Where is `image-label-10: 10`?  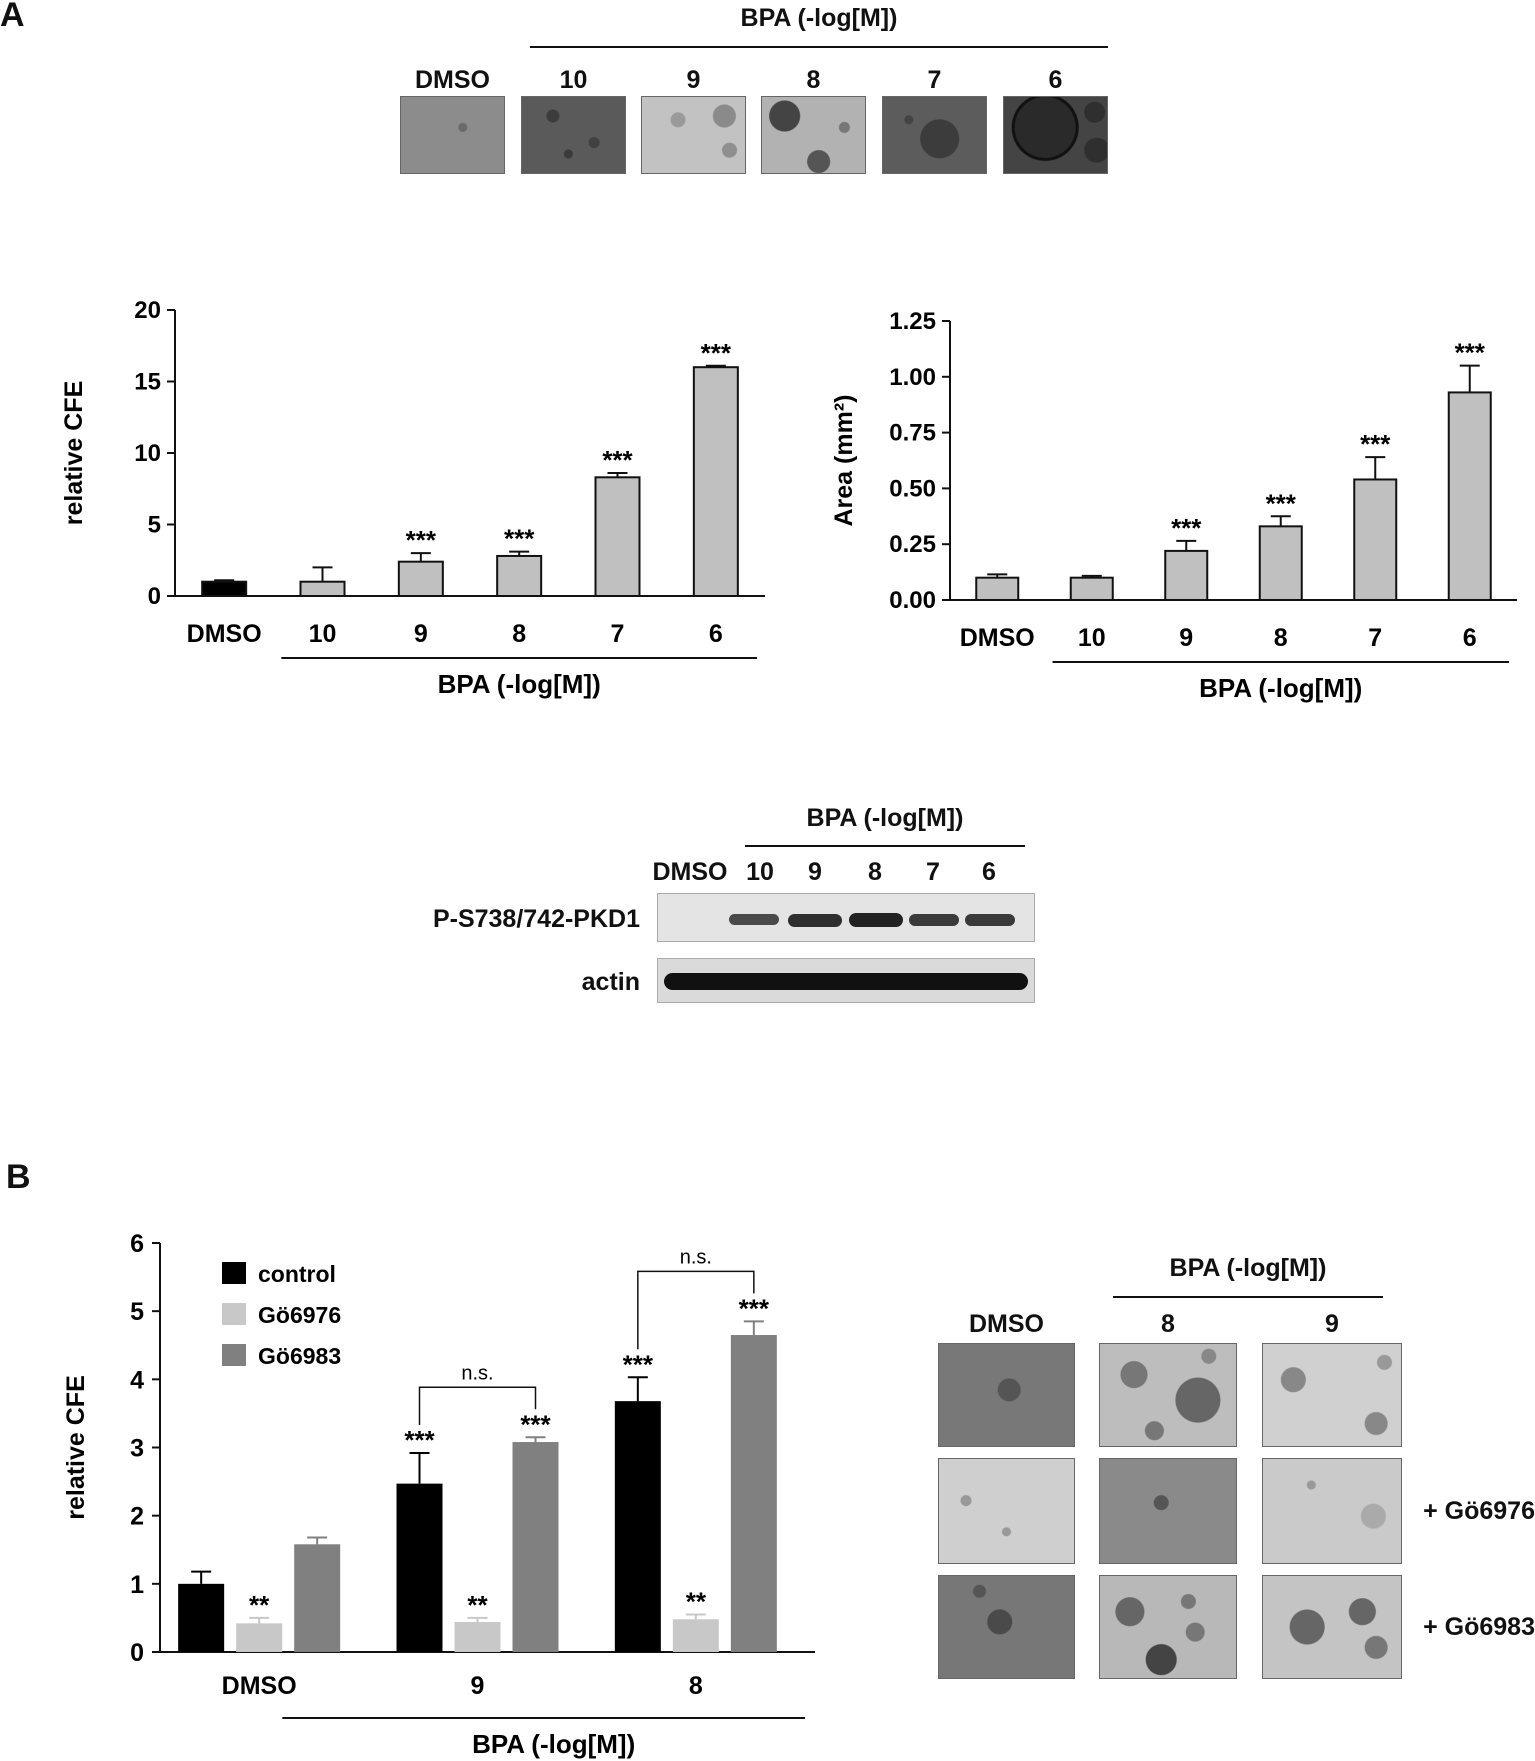
image-label-10: 10 is located at coordinates (573, 80).